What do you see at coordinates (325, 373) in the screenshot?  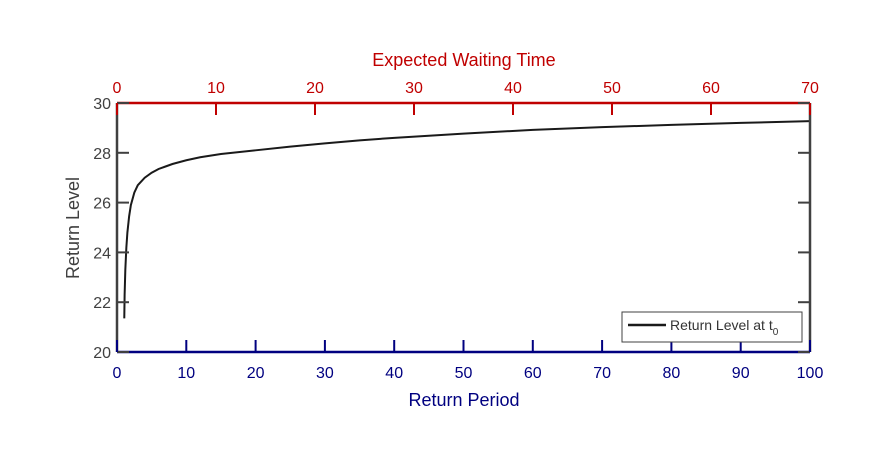 I see `x-tick-label: 30` at bounding box center [325, 373].